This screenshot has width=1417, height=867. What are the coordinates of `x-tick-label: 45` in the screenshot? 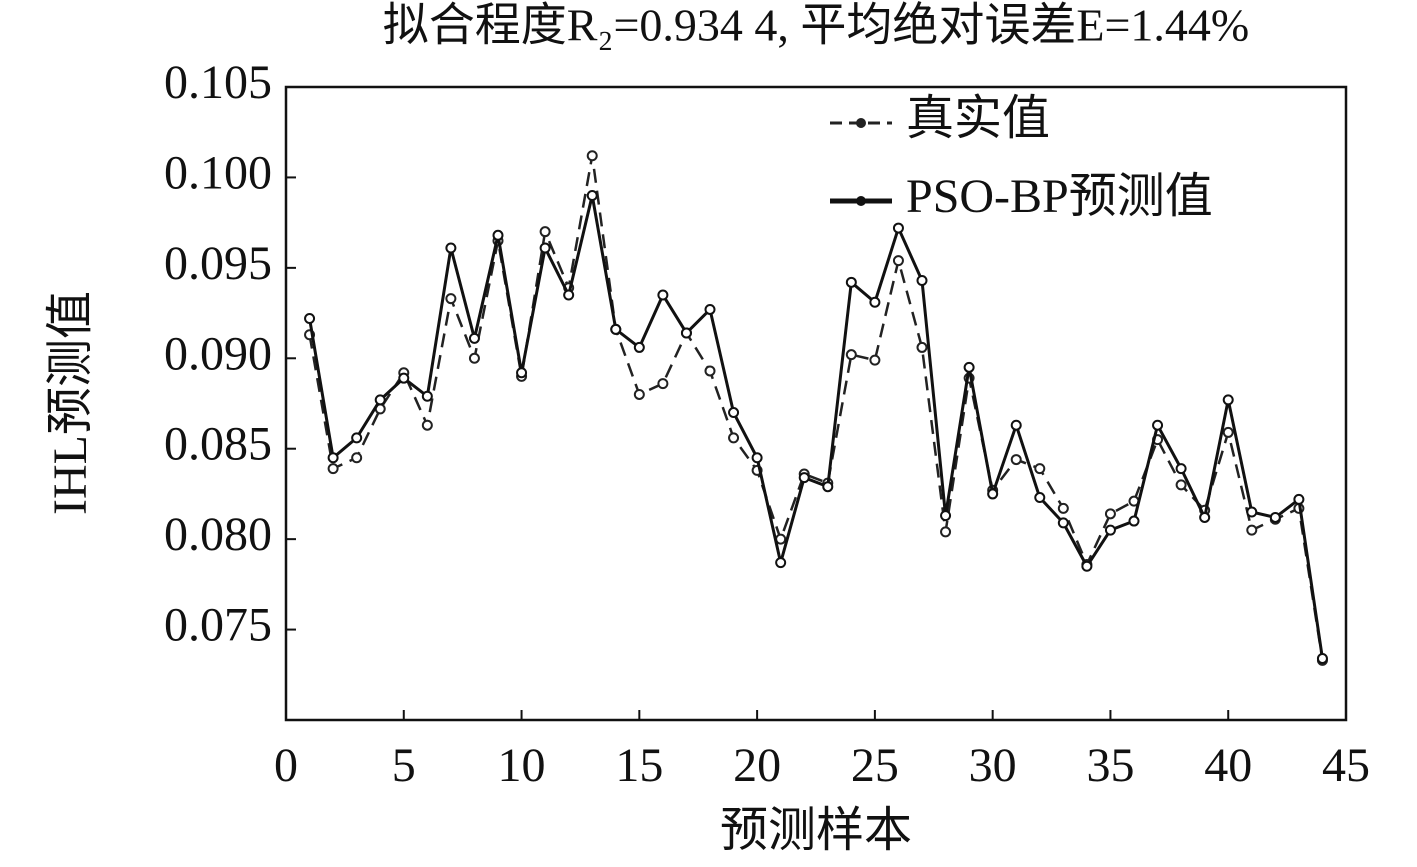 It's located at (1346, 765).